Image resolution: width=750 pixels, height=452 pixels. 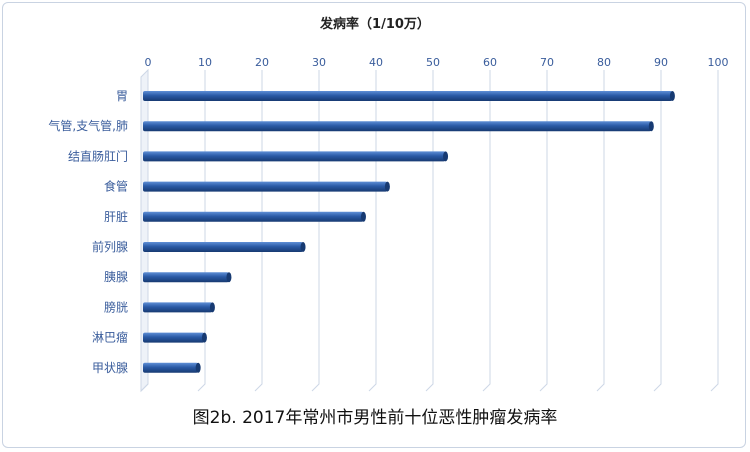 I want to click on x-tick-label: 40, so click(x=376, y=62).